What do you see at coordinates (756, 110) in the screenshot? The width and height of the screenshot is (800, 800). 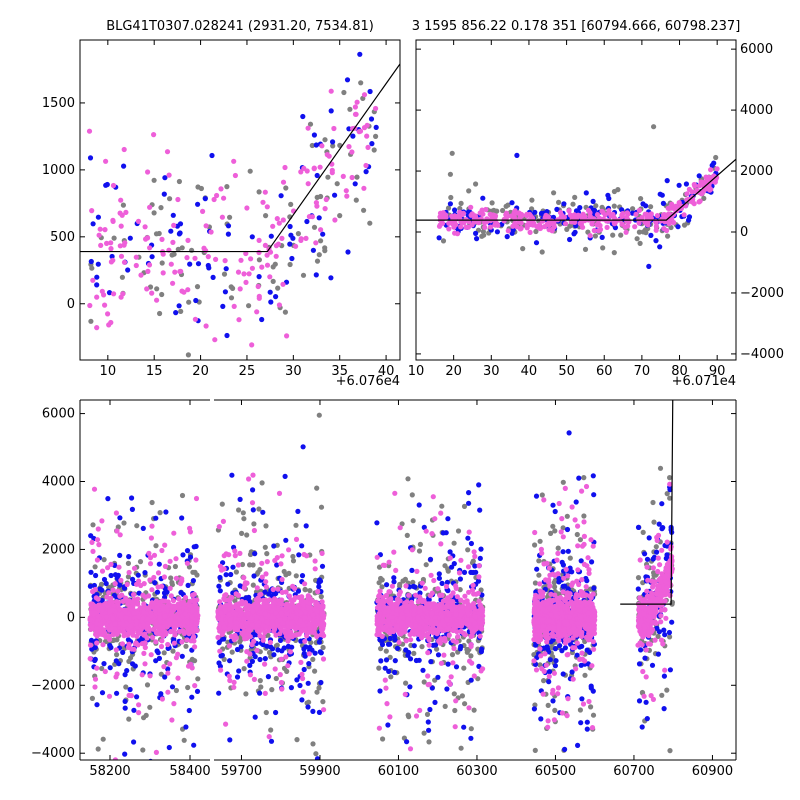 I see `y-tick-label: 4000` at bounding box center [756, 110].